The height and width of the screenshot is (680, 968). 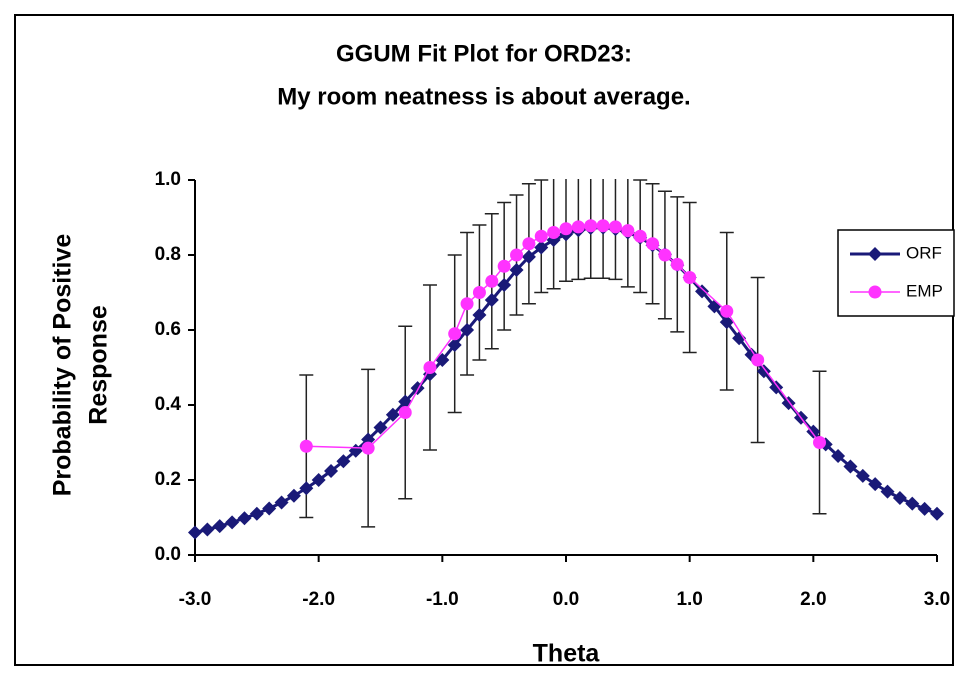 I want to click on y-tick-label: 0.2, so click(x=168, y=479).